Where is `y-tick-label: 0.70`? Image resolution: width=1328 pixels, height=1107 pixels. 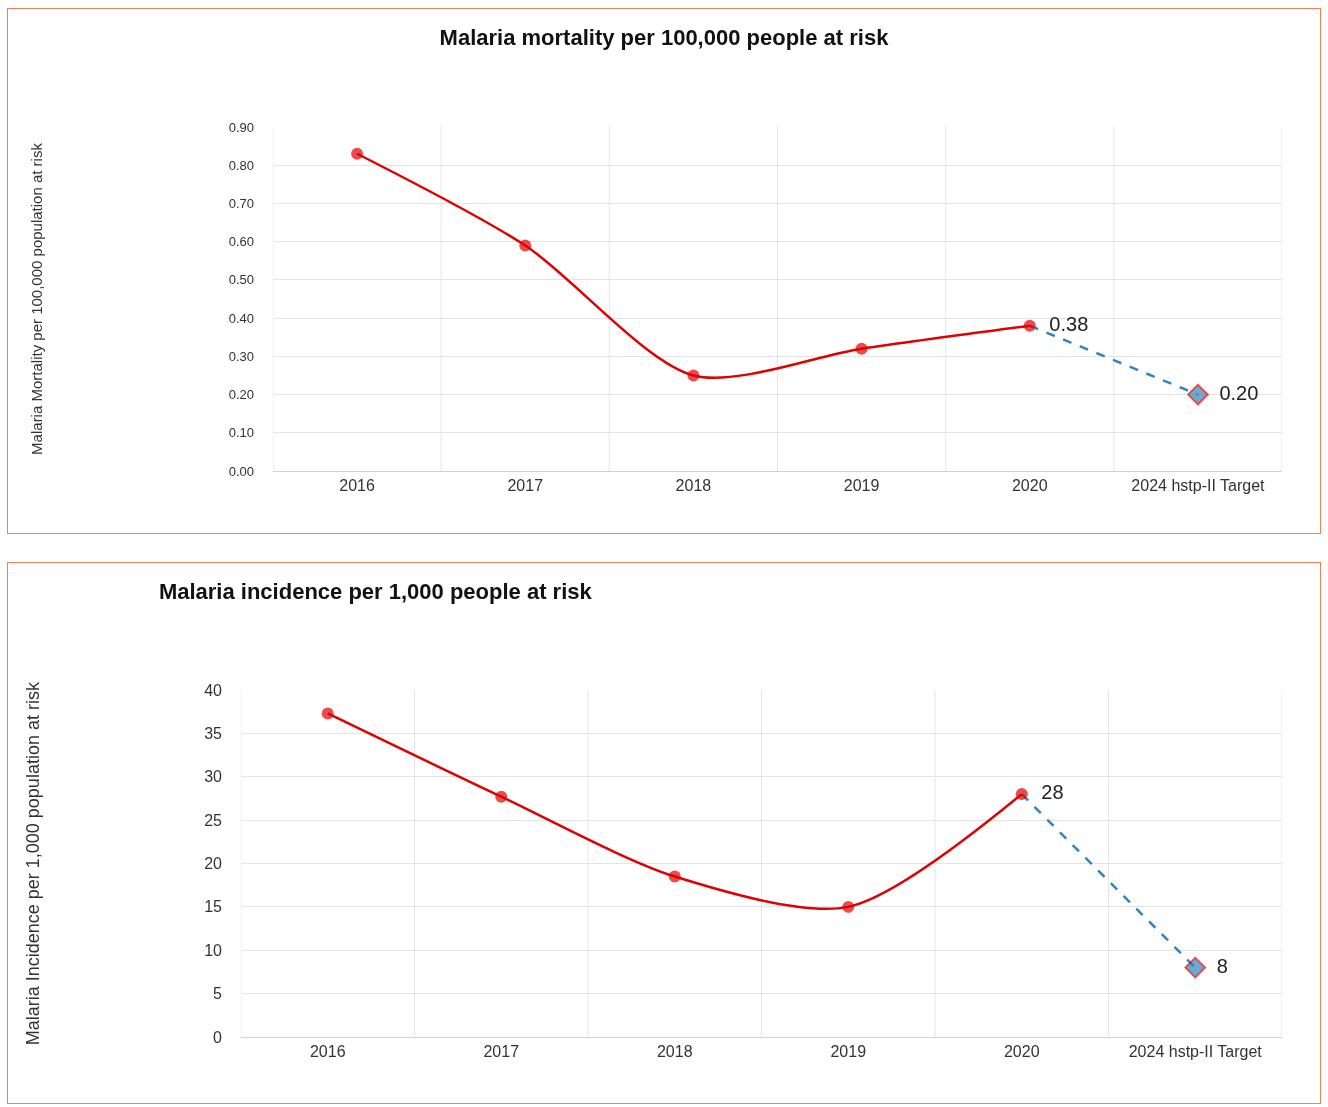
y-tick-label: 0.70 is located at coordinates (241, 203).